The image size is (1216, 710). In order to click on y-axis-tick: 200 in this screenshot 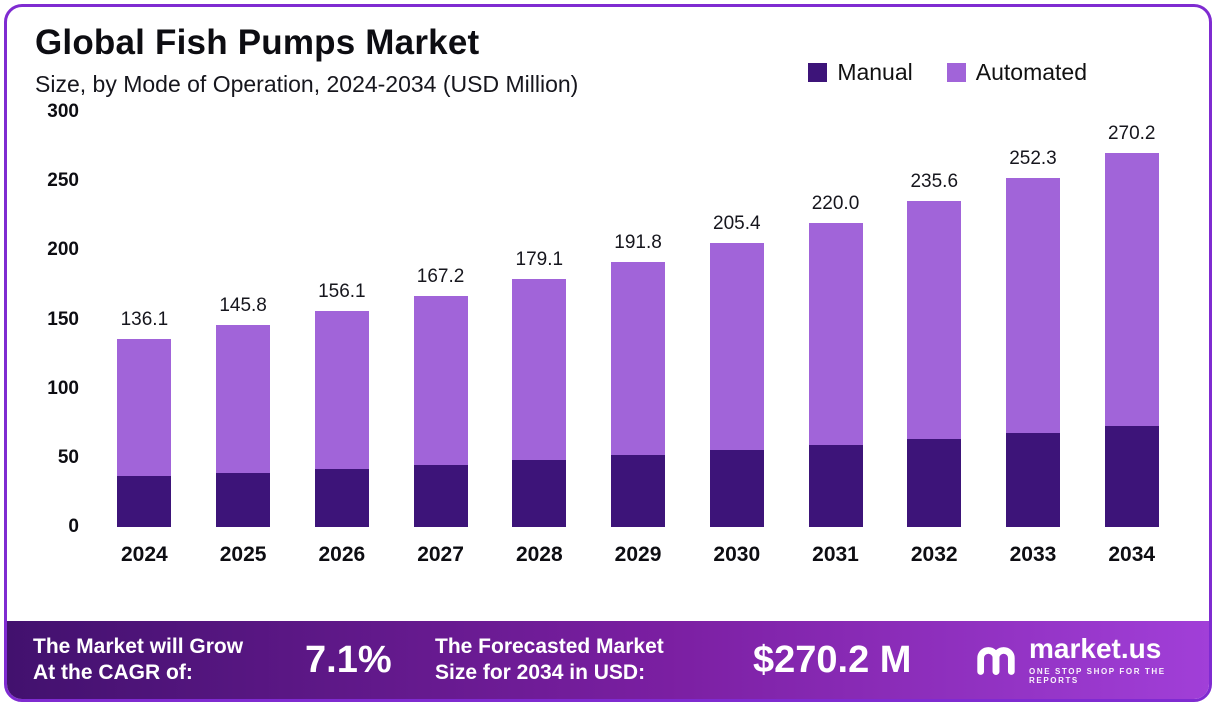, I will do `click(63, 250)`.